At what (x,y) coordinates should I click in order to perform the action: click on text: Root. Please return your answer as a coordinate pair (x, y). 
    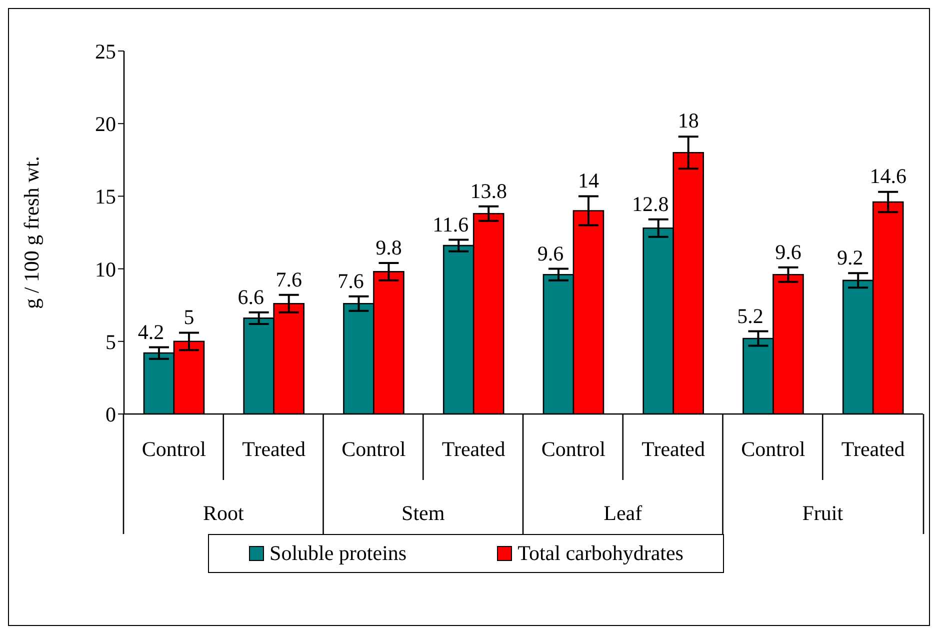
    Looking at the image, I should click on (223, 513).